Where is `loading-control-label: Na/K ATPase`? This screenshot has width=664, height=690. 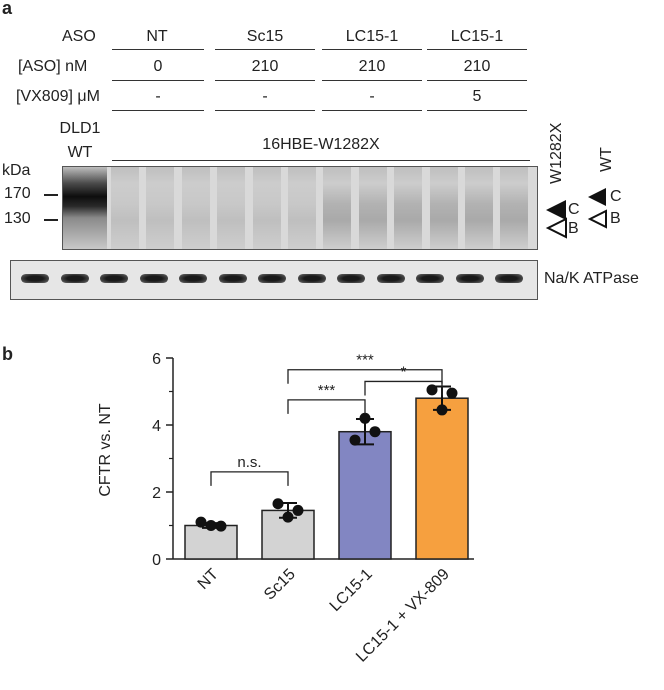 loading-control-label: Na/K ATPase is located at coordinates (591, 278).